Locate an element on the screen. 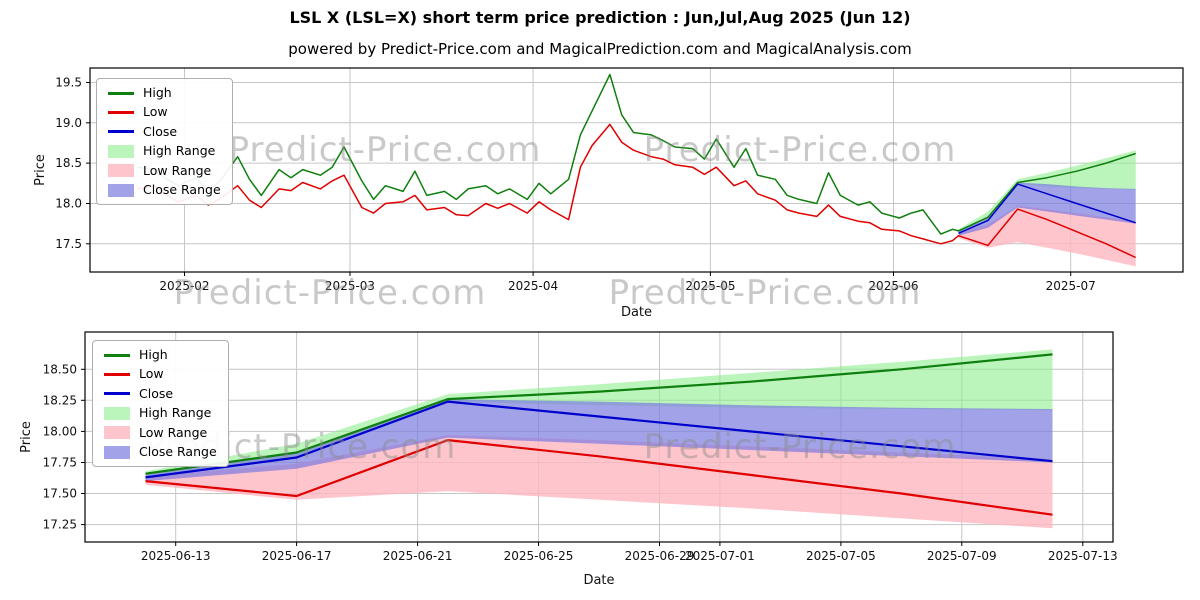 The height and width of the screenshot is (600, 1200). x-tick-label: 2025-06-25 is located at coordinates (539, 556).